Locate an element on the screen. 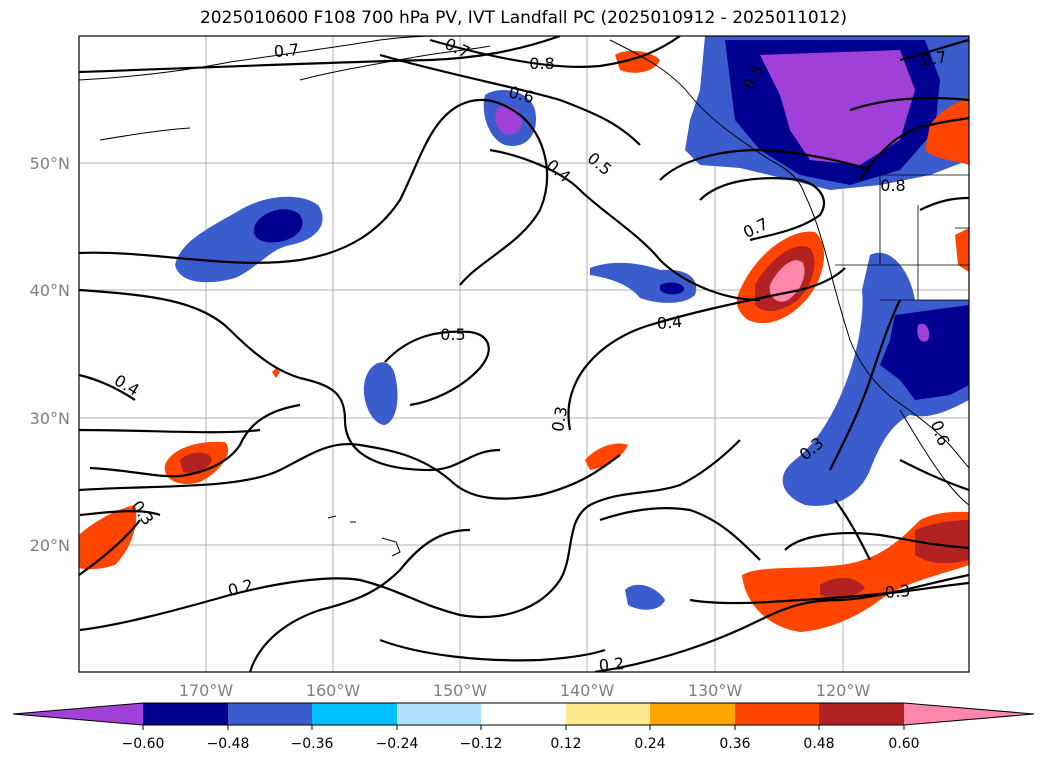  colorbar-tick: 0.60 is located at coordinates (903, 744).